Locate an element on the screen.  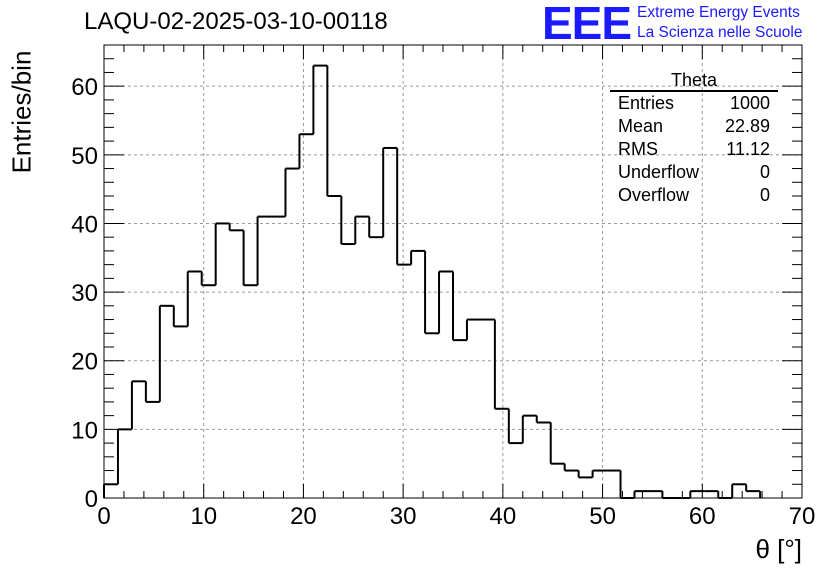
y-tick-label: 10 is located at coordinates (84, 430).